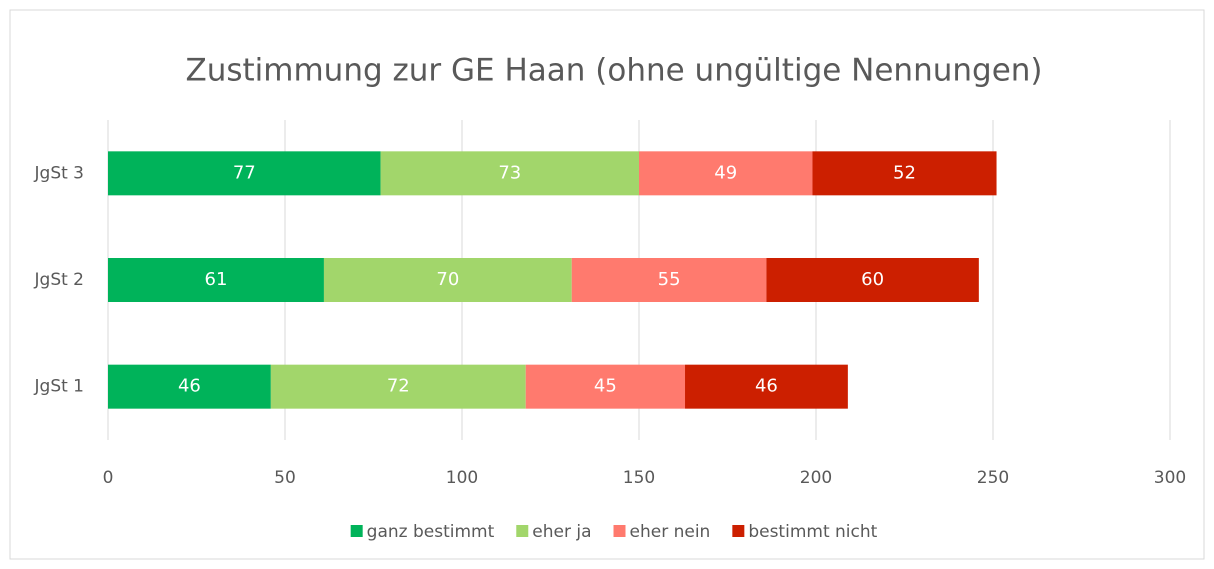 The height and width of the screenshot is (569, 1214). What do you see at coordinates (59, 387) in the screenshot?
I see `y-tick-label: JgSt 1` at bounding box center [59, 387].